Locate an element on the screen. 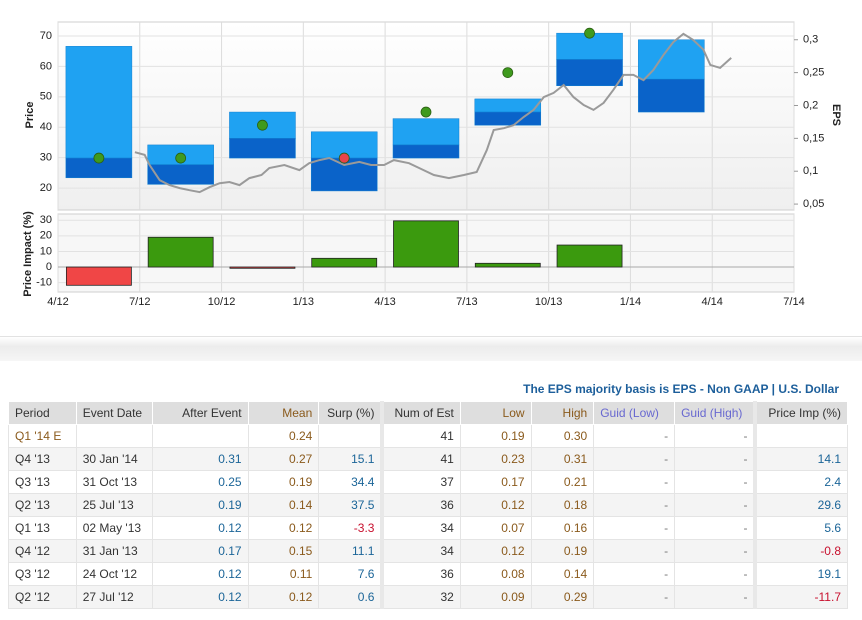  table-cell: 0.18 is located at coordinates (562, 505).